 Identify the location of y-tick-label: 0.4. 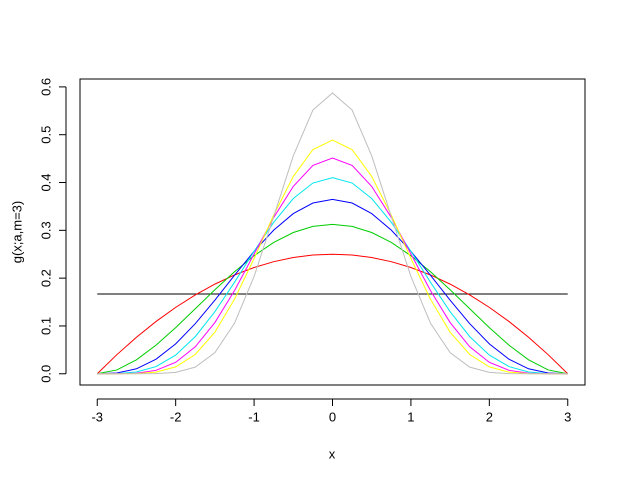
(45, 182).